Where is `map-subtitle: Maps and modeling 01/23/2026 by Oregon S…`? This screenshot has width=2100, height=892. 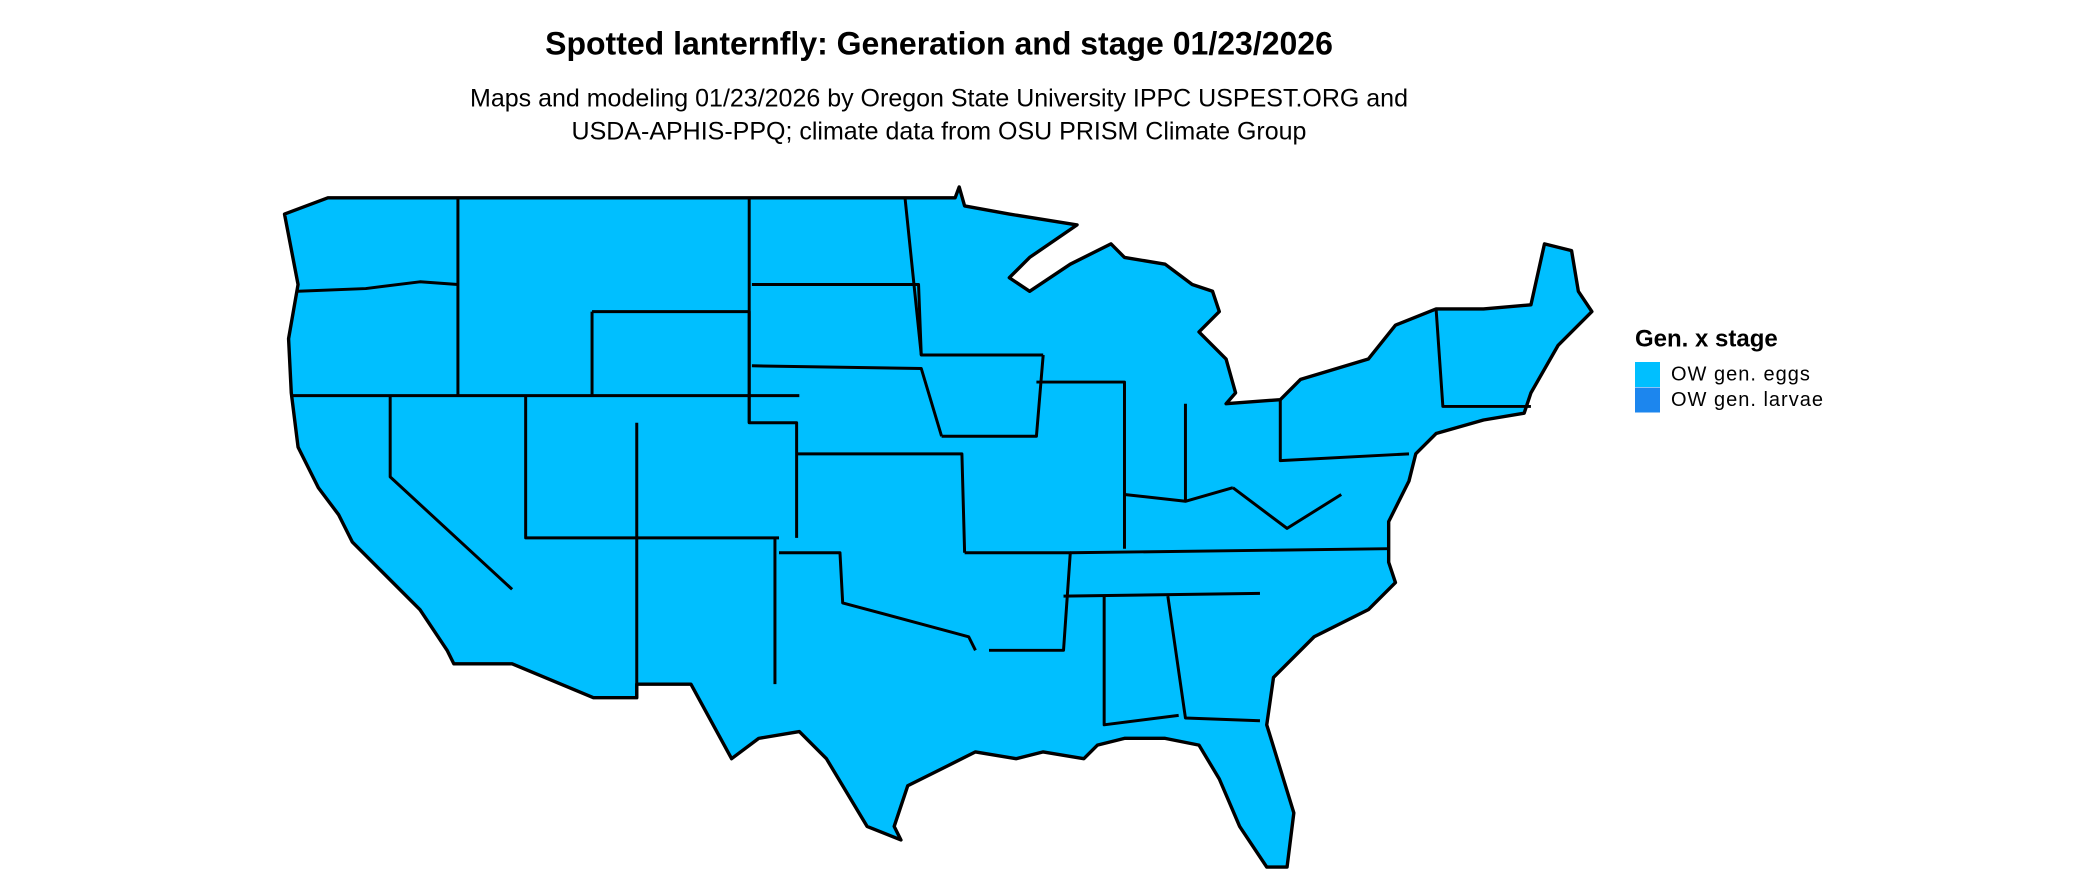 map-subtitle: Maps and modeling 01/23/2026 by Oregon S… is located at coordinates (939, 99).